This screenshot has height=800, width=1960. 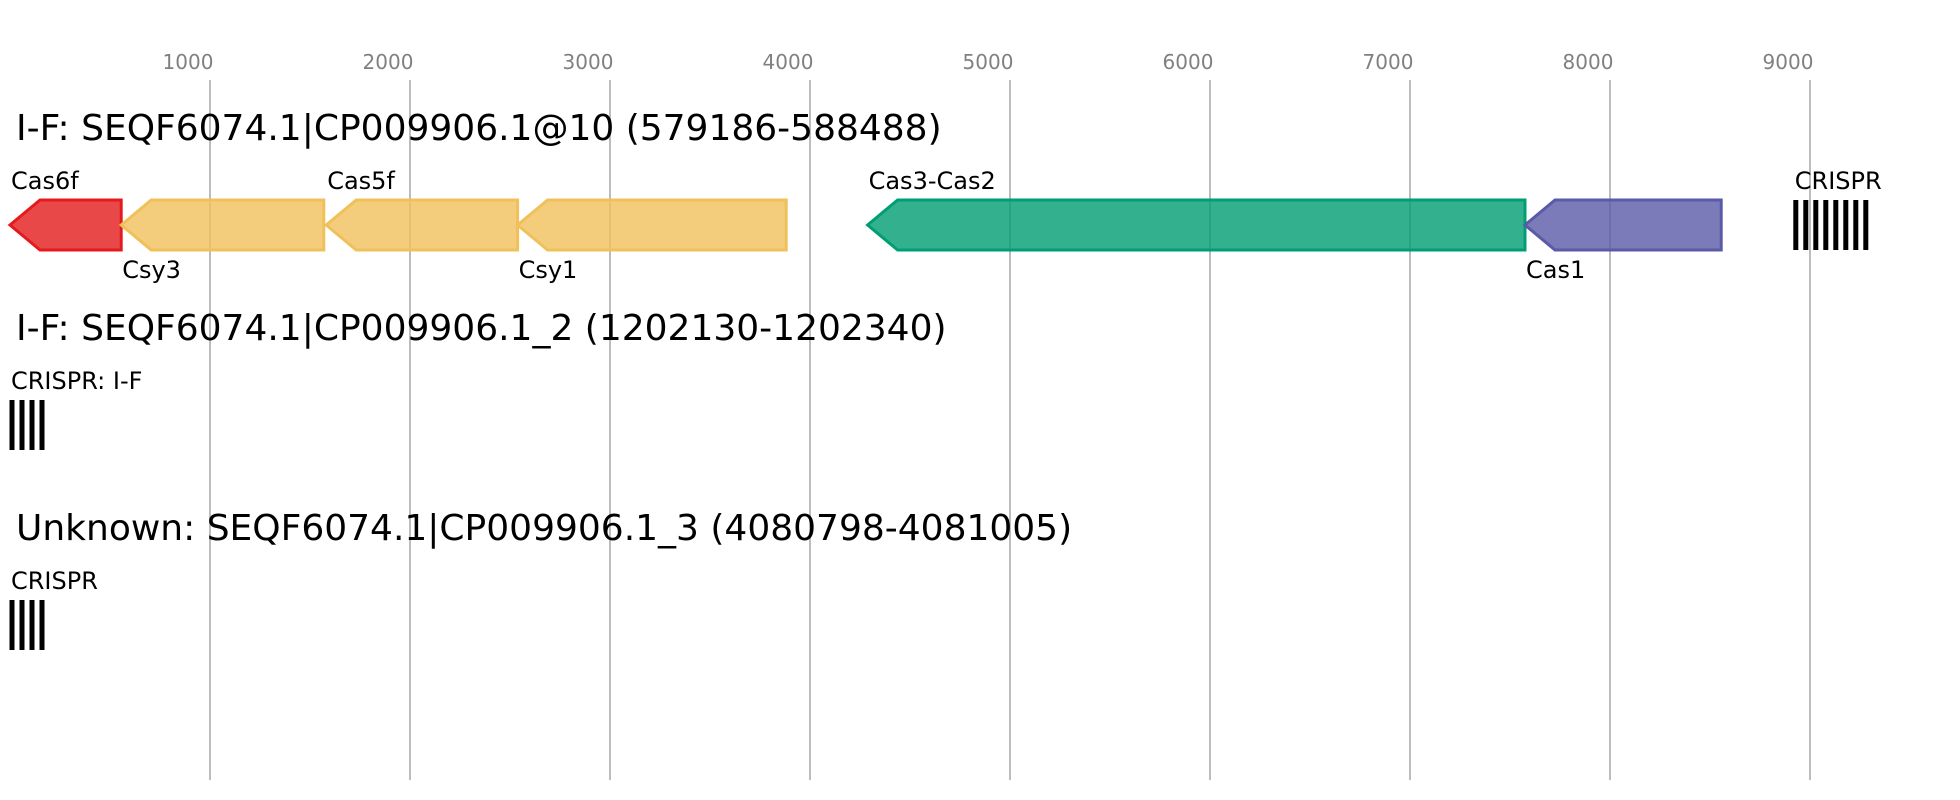 I want to click on feature-label: CRISPR: I-F, so click(x=76, y=381).